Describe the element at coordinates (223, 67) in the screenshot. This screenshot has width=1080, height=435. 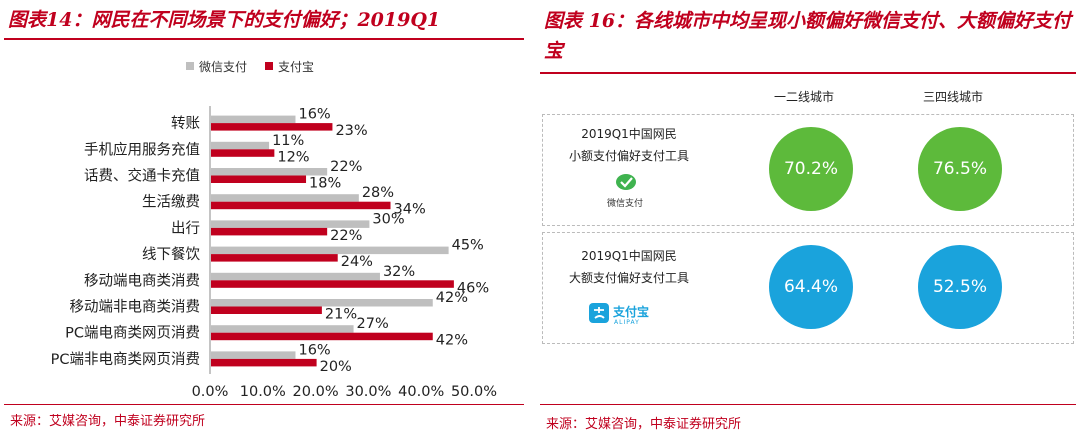
I see `legend-label-0: 微信支付` at that location.